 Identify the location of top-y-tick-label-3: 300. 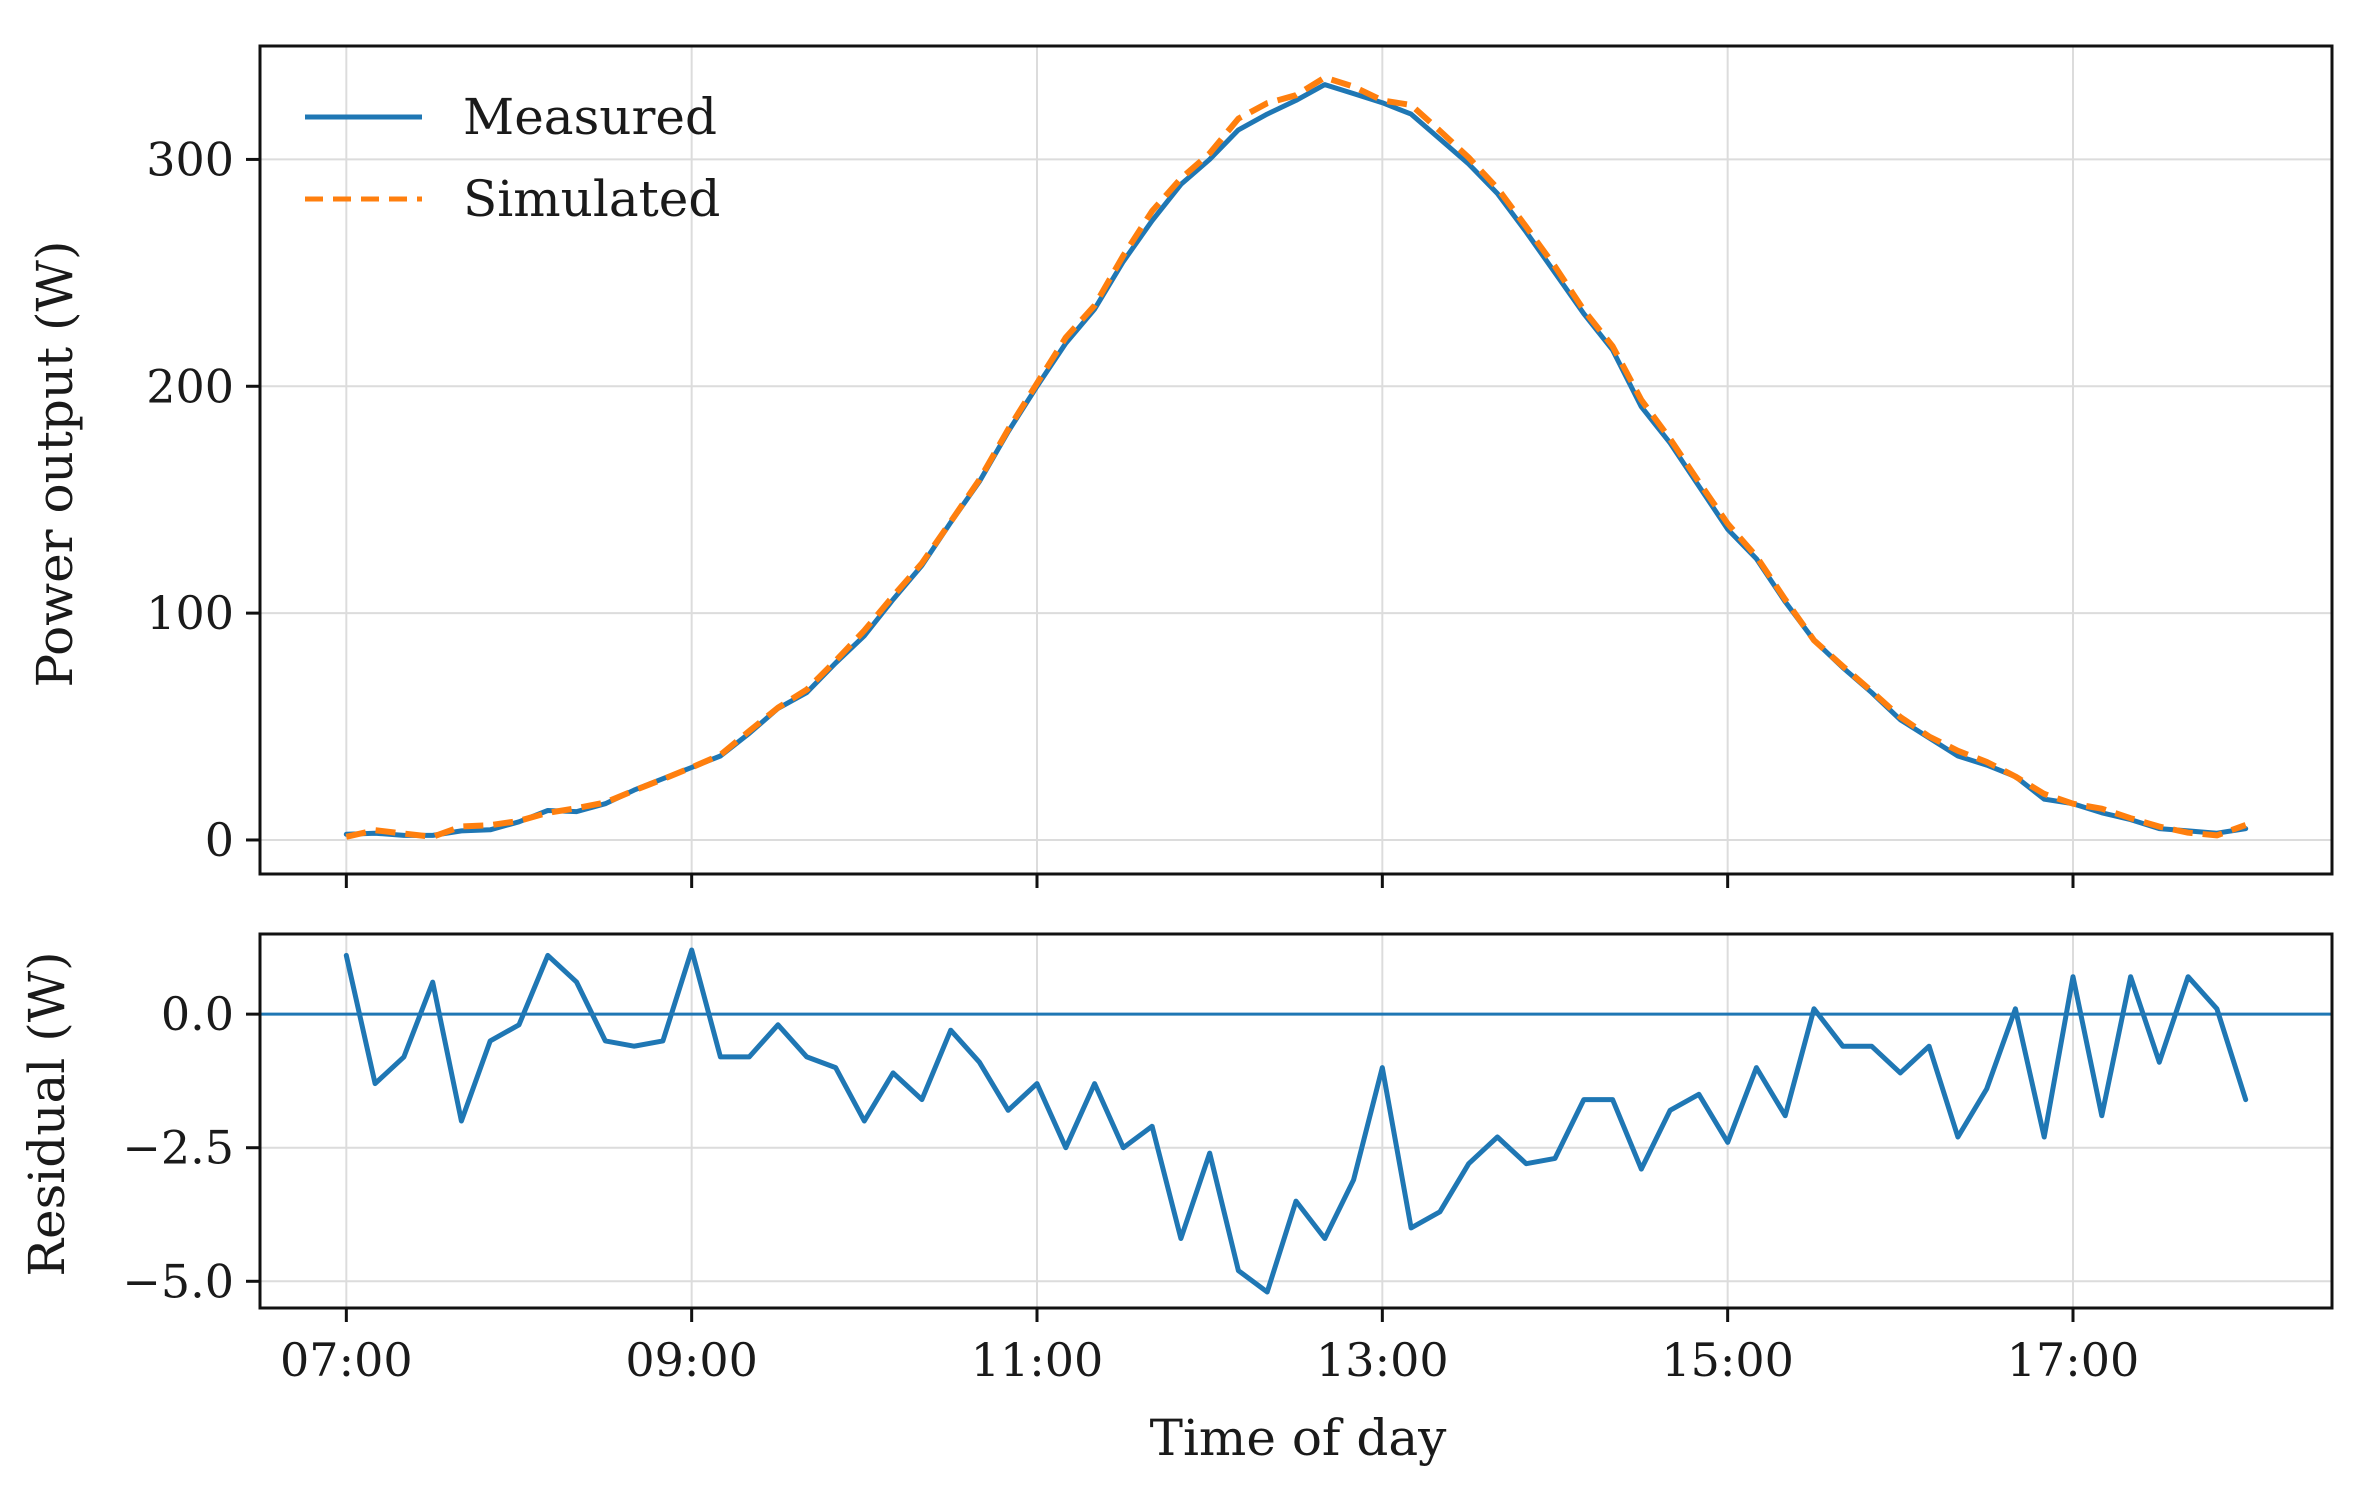
(190, 159).